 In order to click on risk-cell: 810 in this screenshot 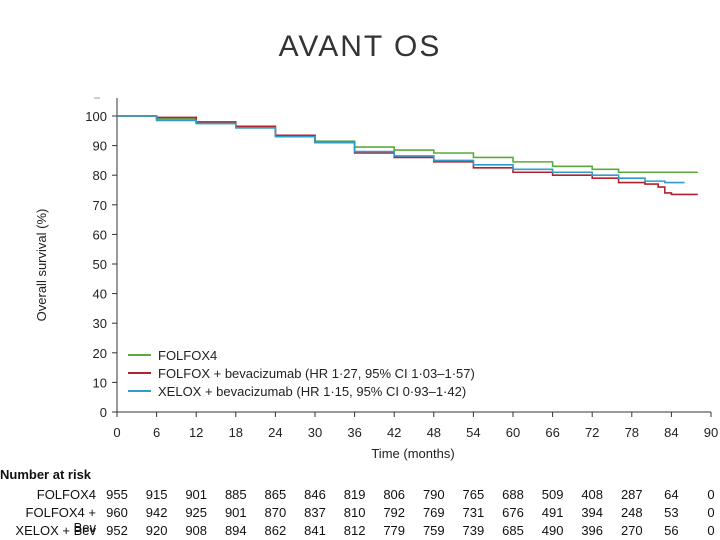, I will do `click(354, 512)`.